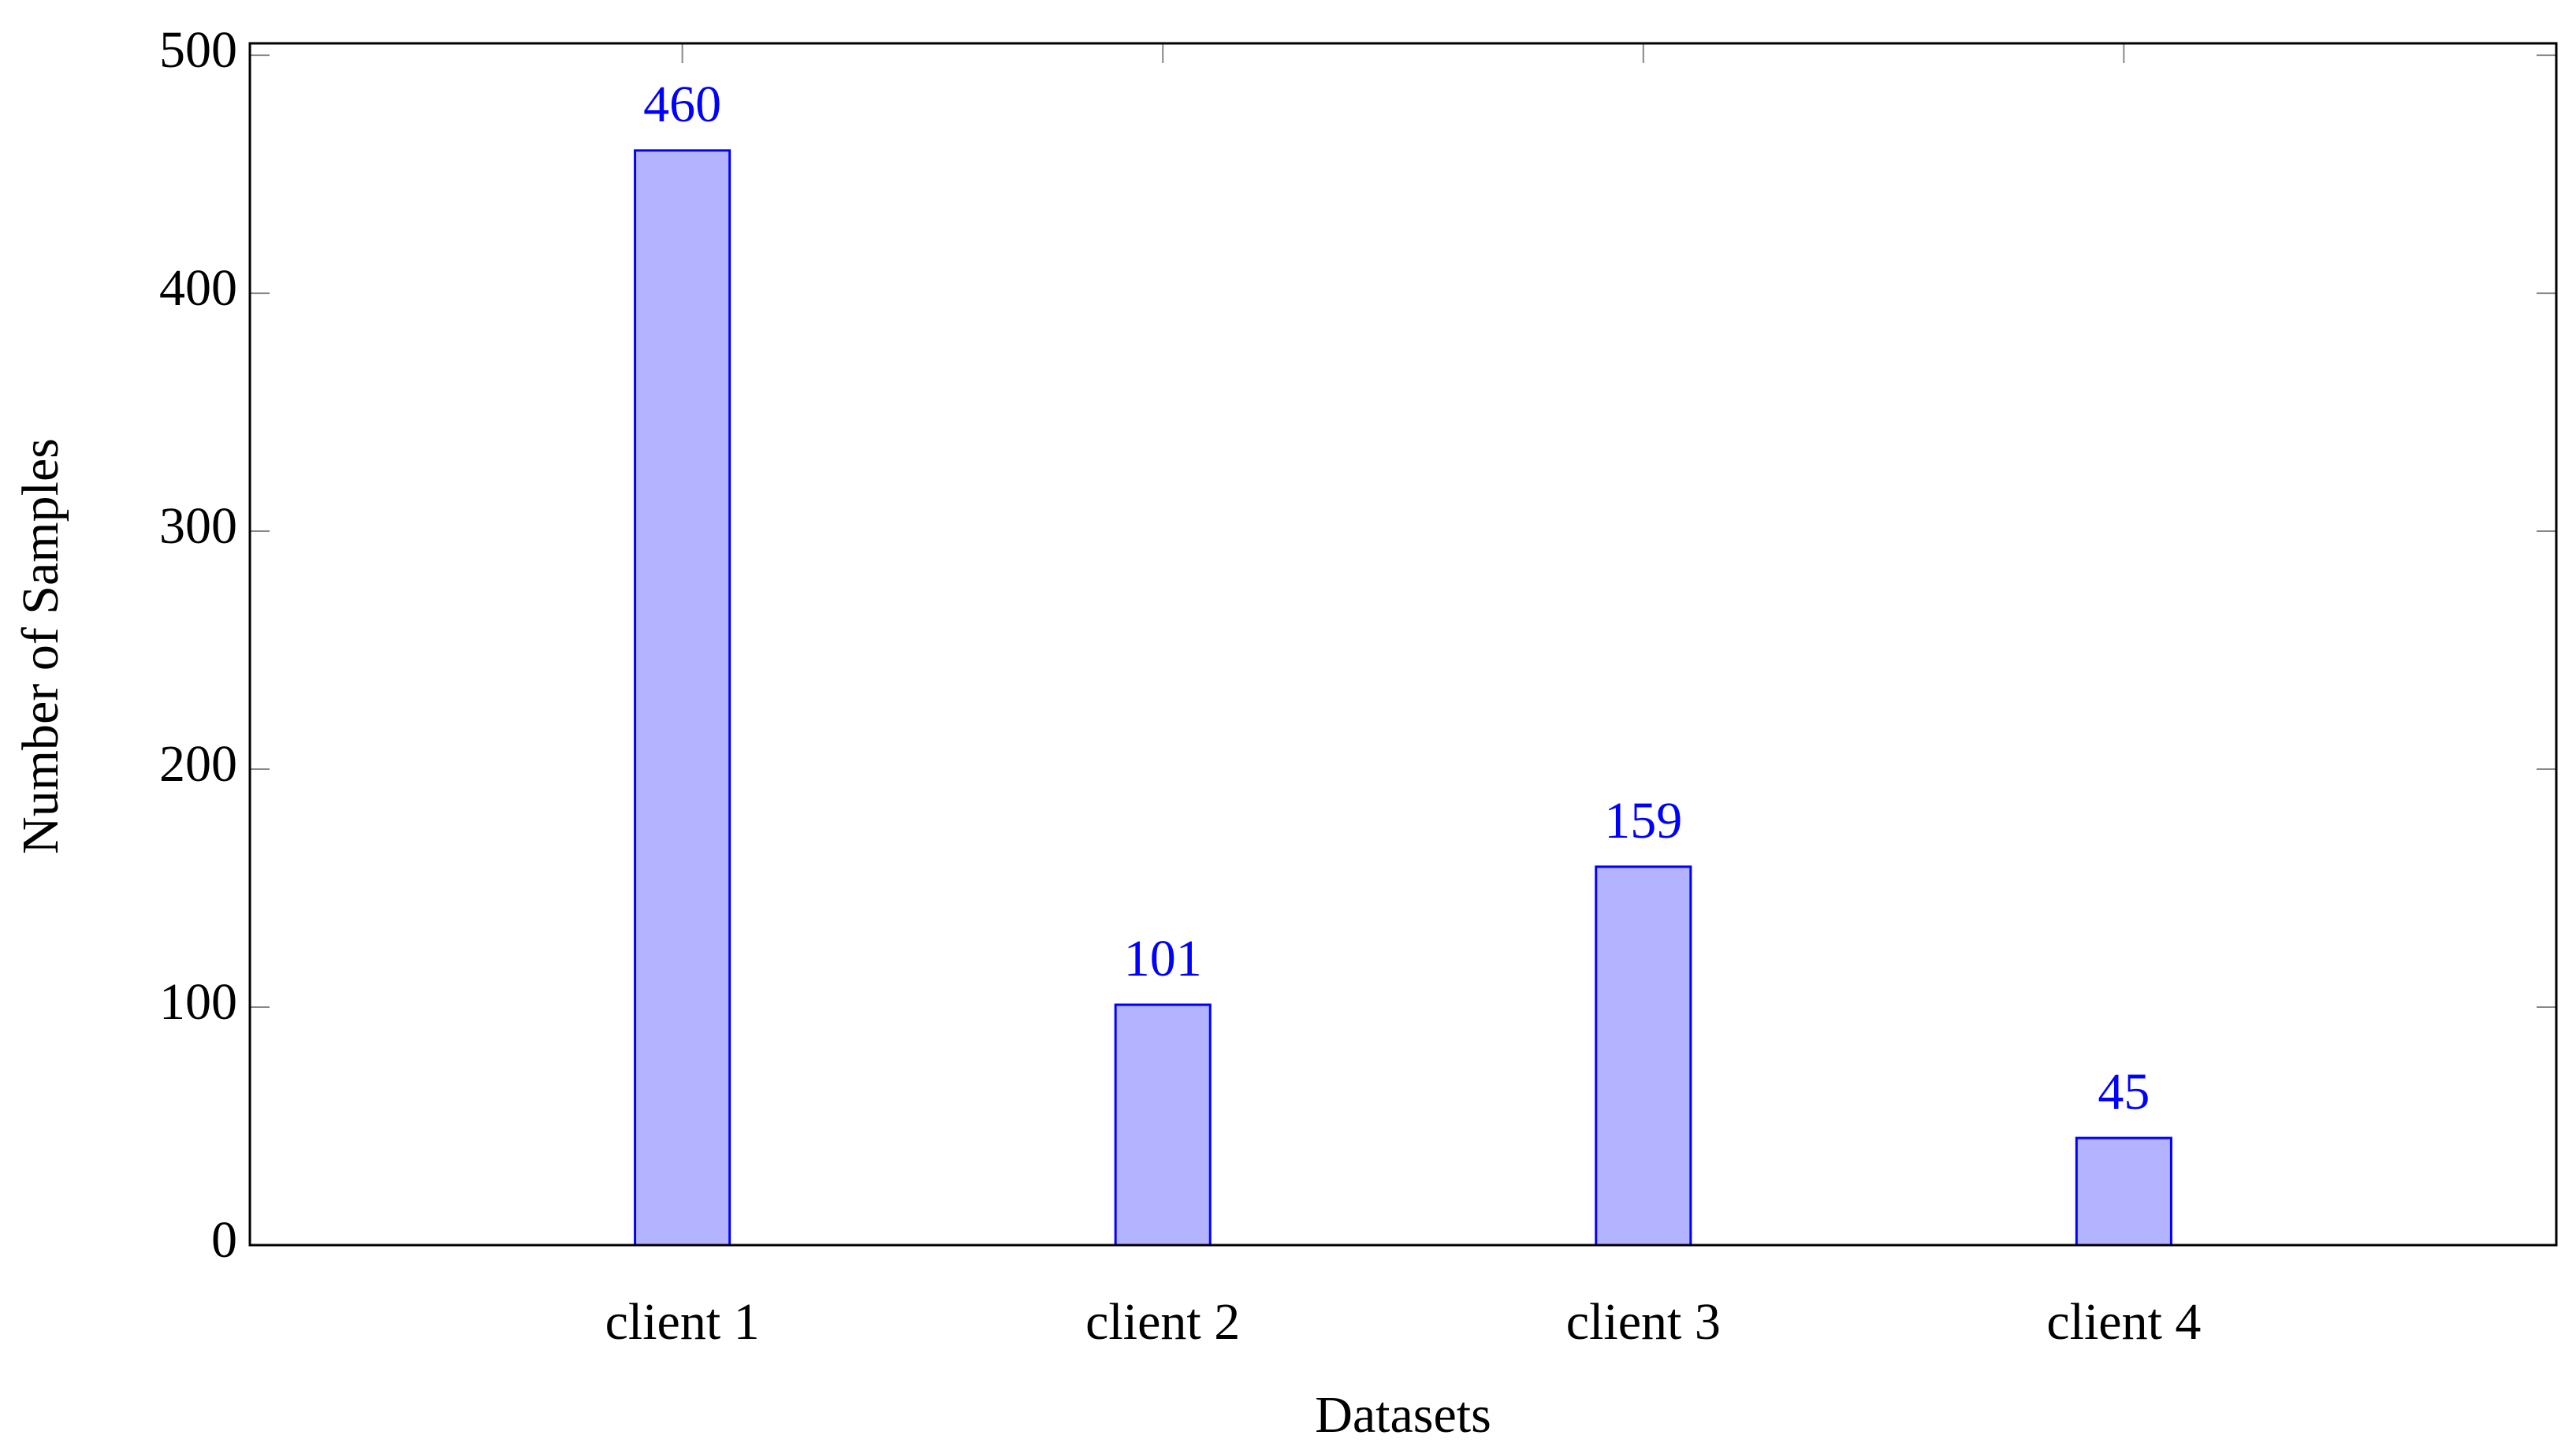 The height and width of the screenshot is (1450, 2576). Describe the element at coordinates (198, 288) in the screenshot. I see `y-tick-label: 400` at that location.